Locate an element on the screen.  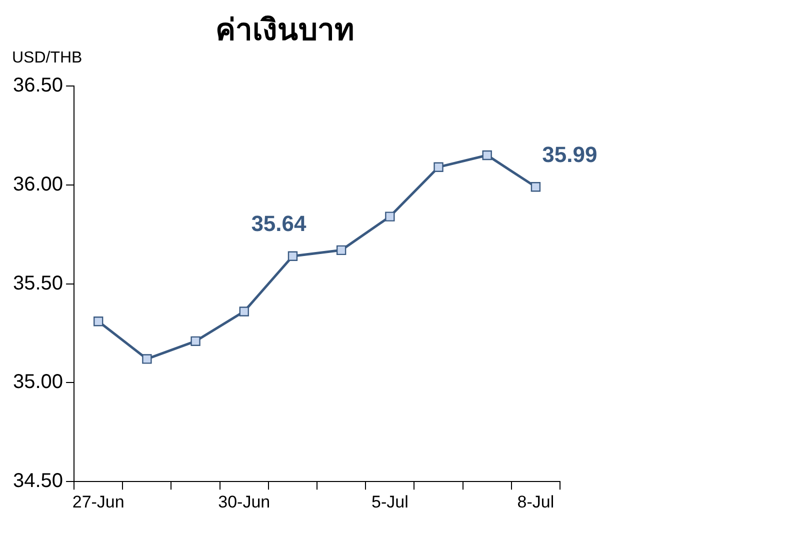
y-tick-label: 35.50 is located at coordinates (38, 283).